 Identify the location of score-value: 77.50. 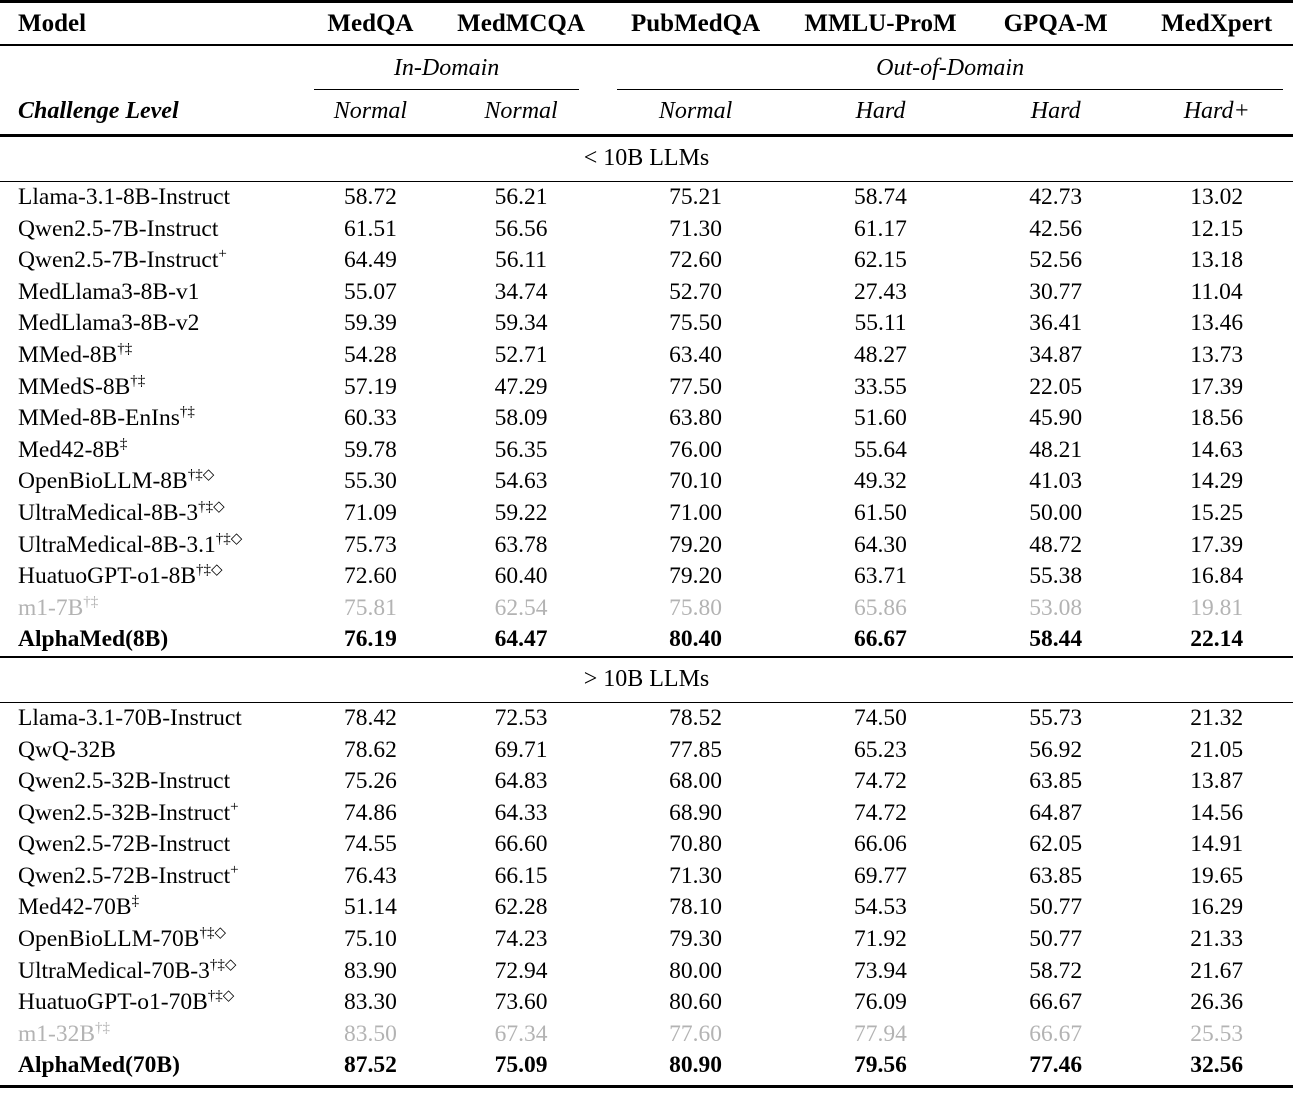
(696, 386).